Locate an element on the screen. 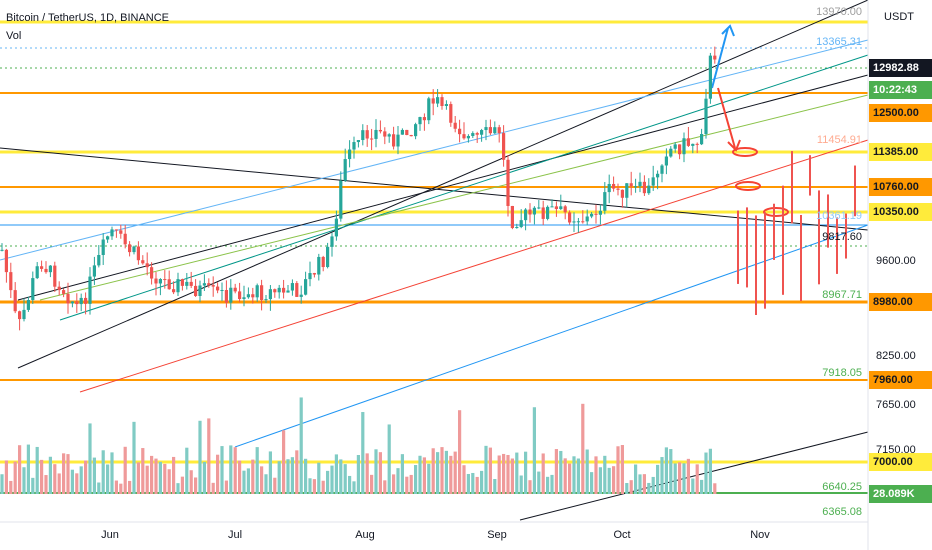 The image size is (932, 550). price-label: 11385.00 is located at coordinates (895, 152).